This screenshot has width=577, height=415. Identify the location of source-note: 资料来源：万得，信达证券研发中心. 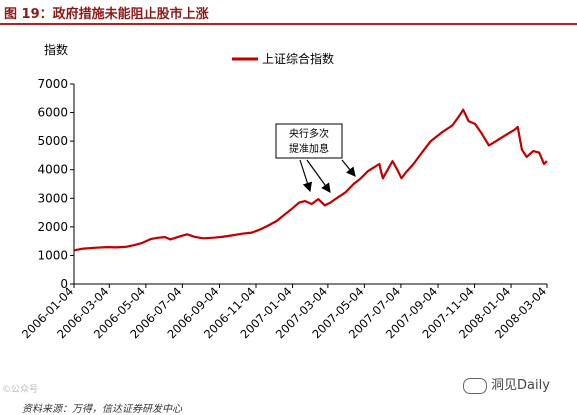
(102, 409).